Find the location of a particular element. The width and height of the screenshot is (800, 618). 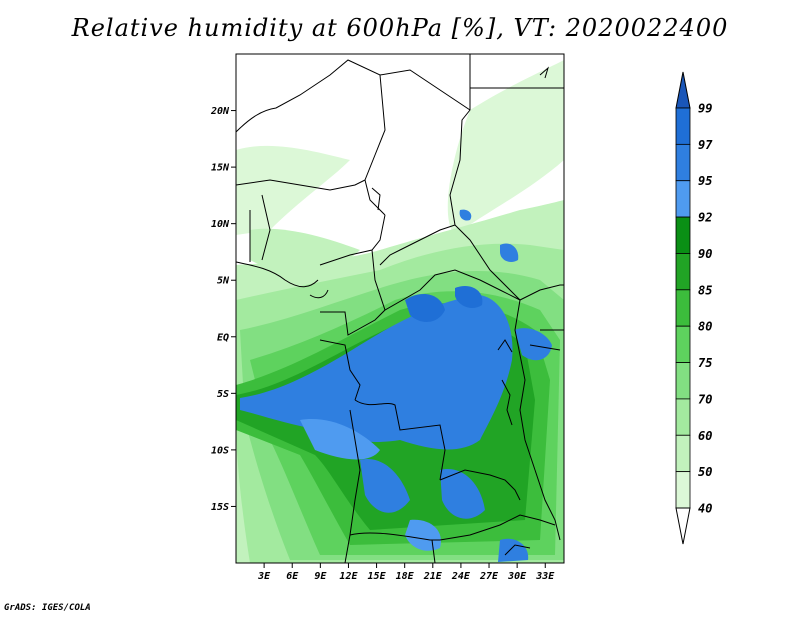

lat-tick-label: EQ is located at coordinates (223, 337).